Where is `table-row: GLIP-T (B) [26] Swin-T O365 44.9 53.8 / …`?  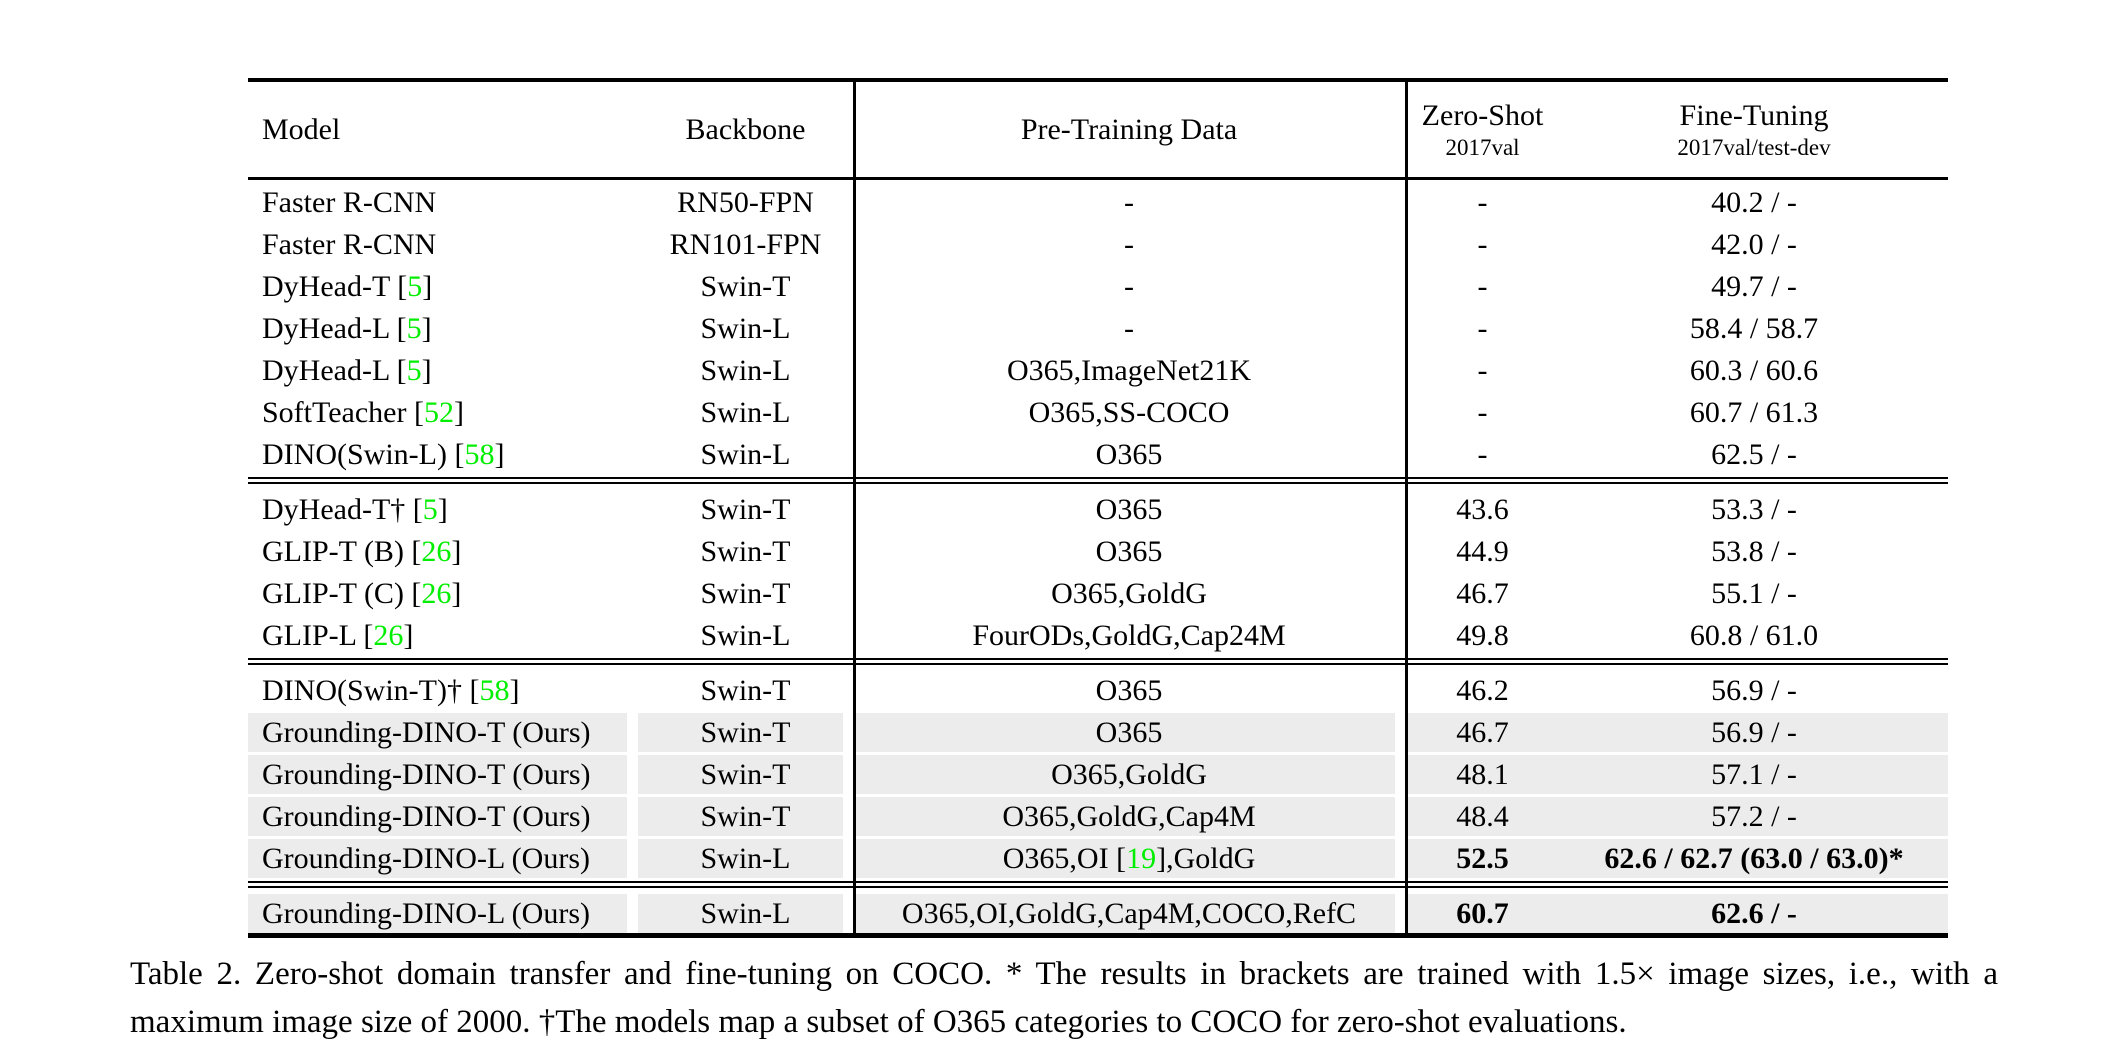 table-row: GLIP-T (B) [26] Swin-T O365 44.9 53.8 / … is located at coordinates (1098, 550).